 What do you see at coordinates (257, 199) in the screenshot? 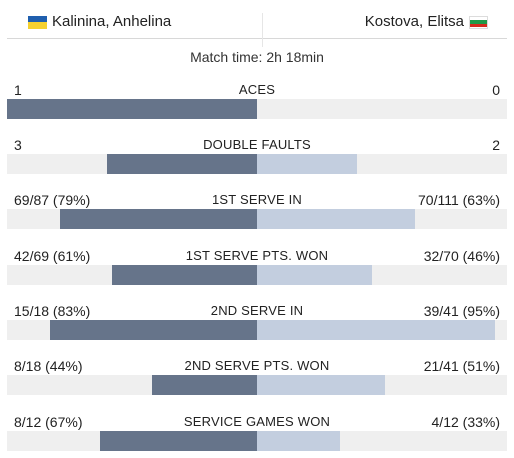
I see `stat-label: 1ST SERVE IN` at bounding box center [257, 199].